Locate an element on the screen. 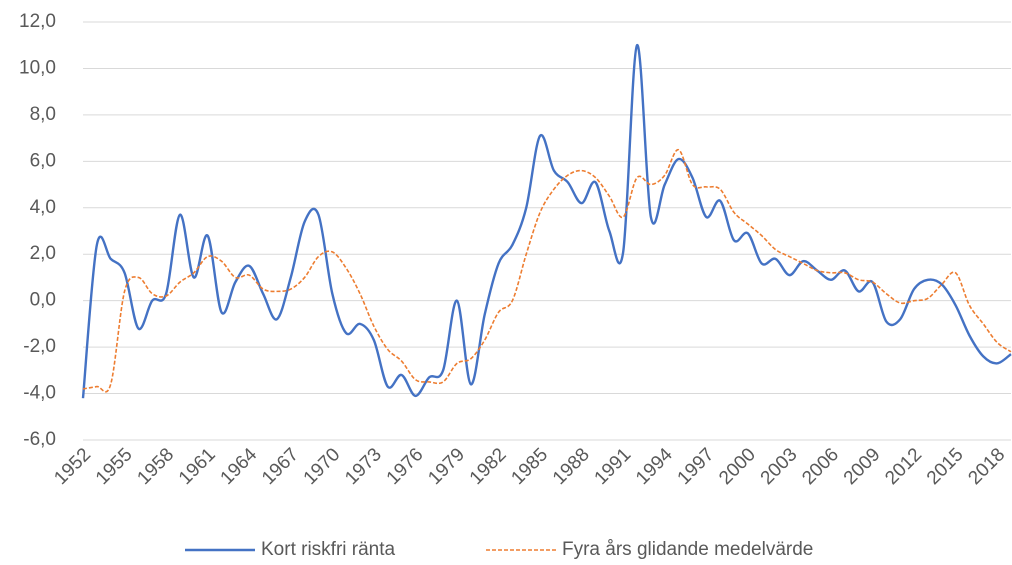 The height and width of the screenshot is (565, 1012). y-tick-label: -2,0 is located at coordinates (39, 346).